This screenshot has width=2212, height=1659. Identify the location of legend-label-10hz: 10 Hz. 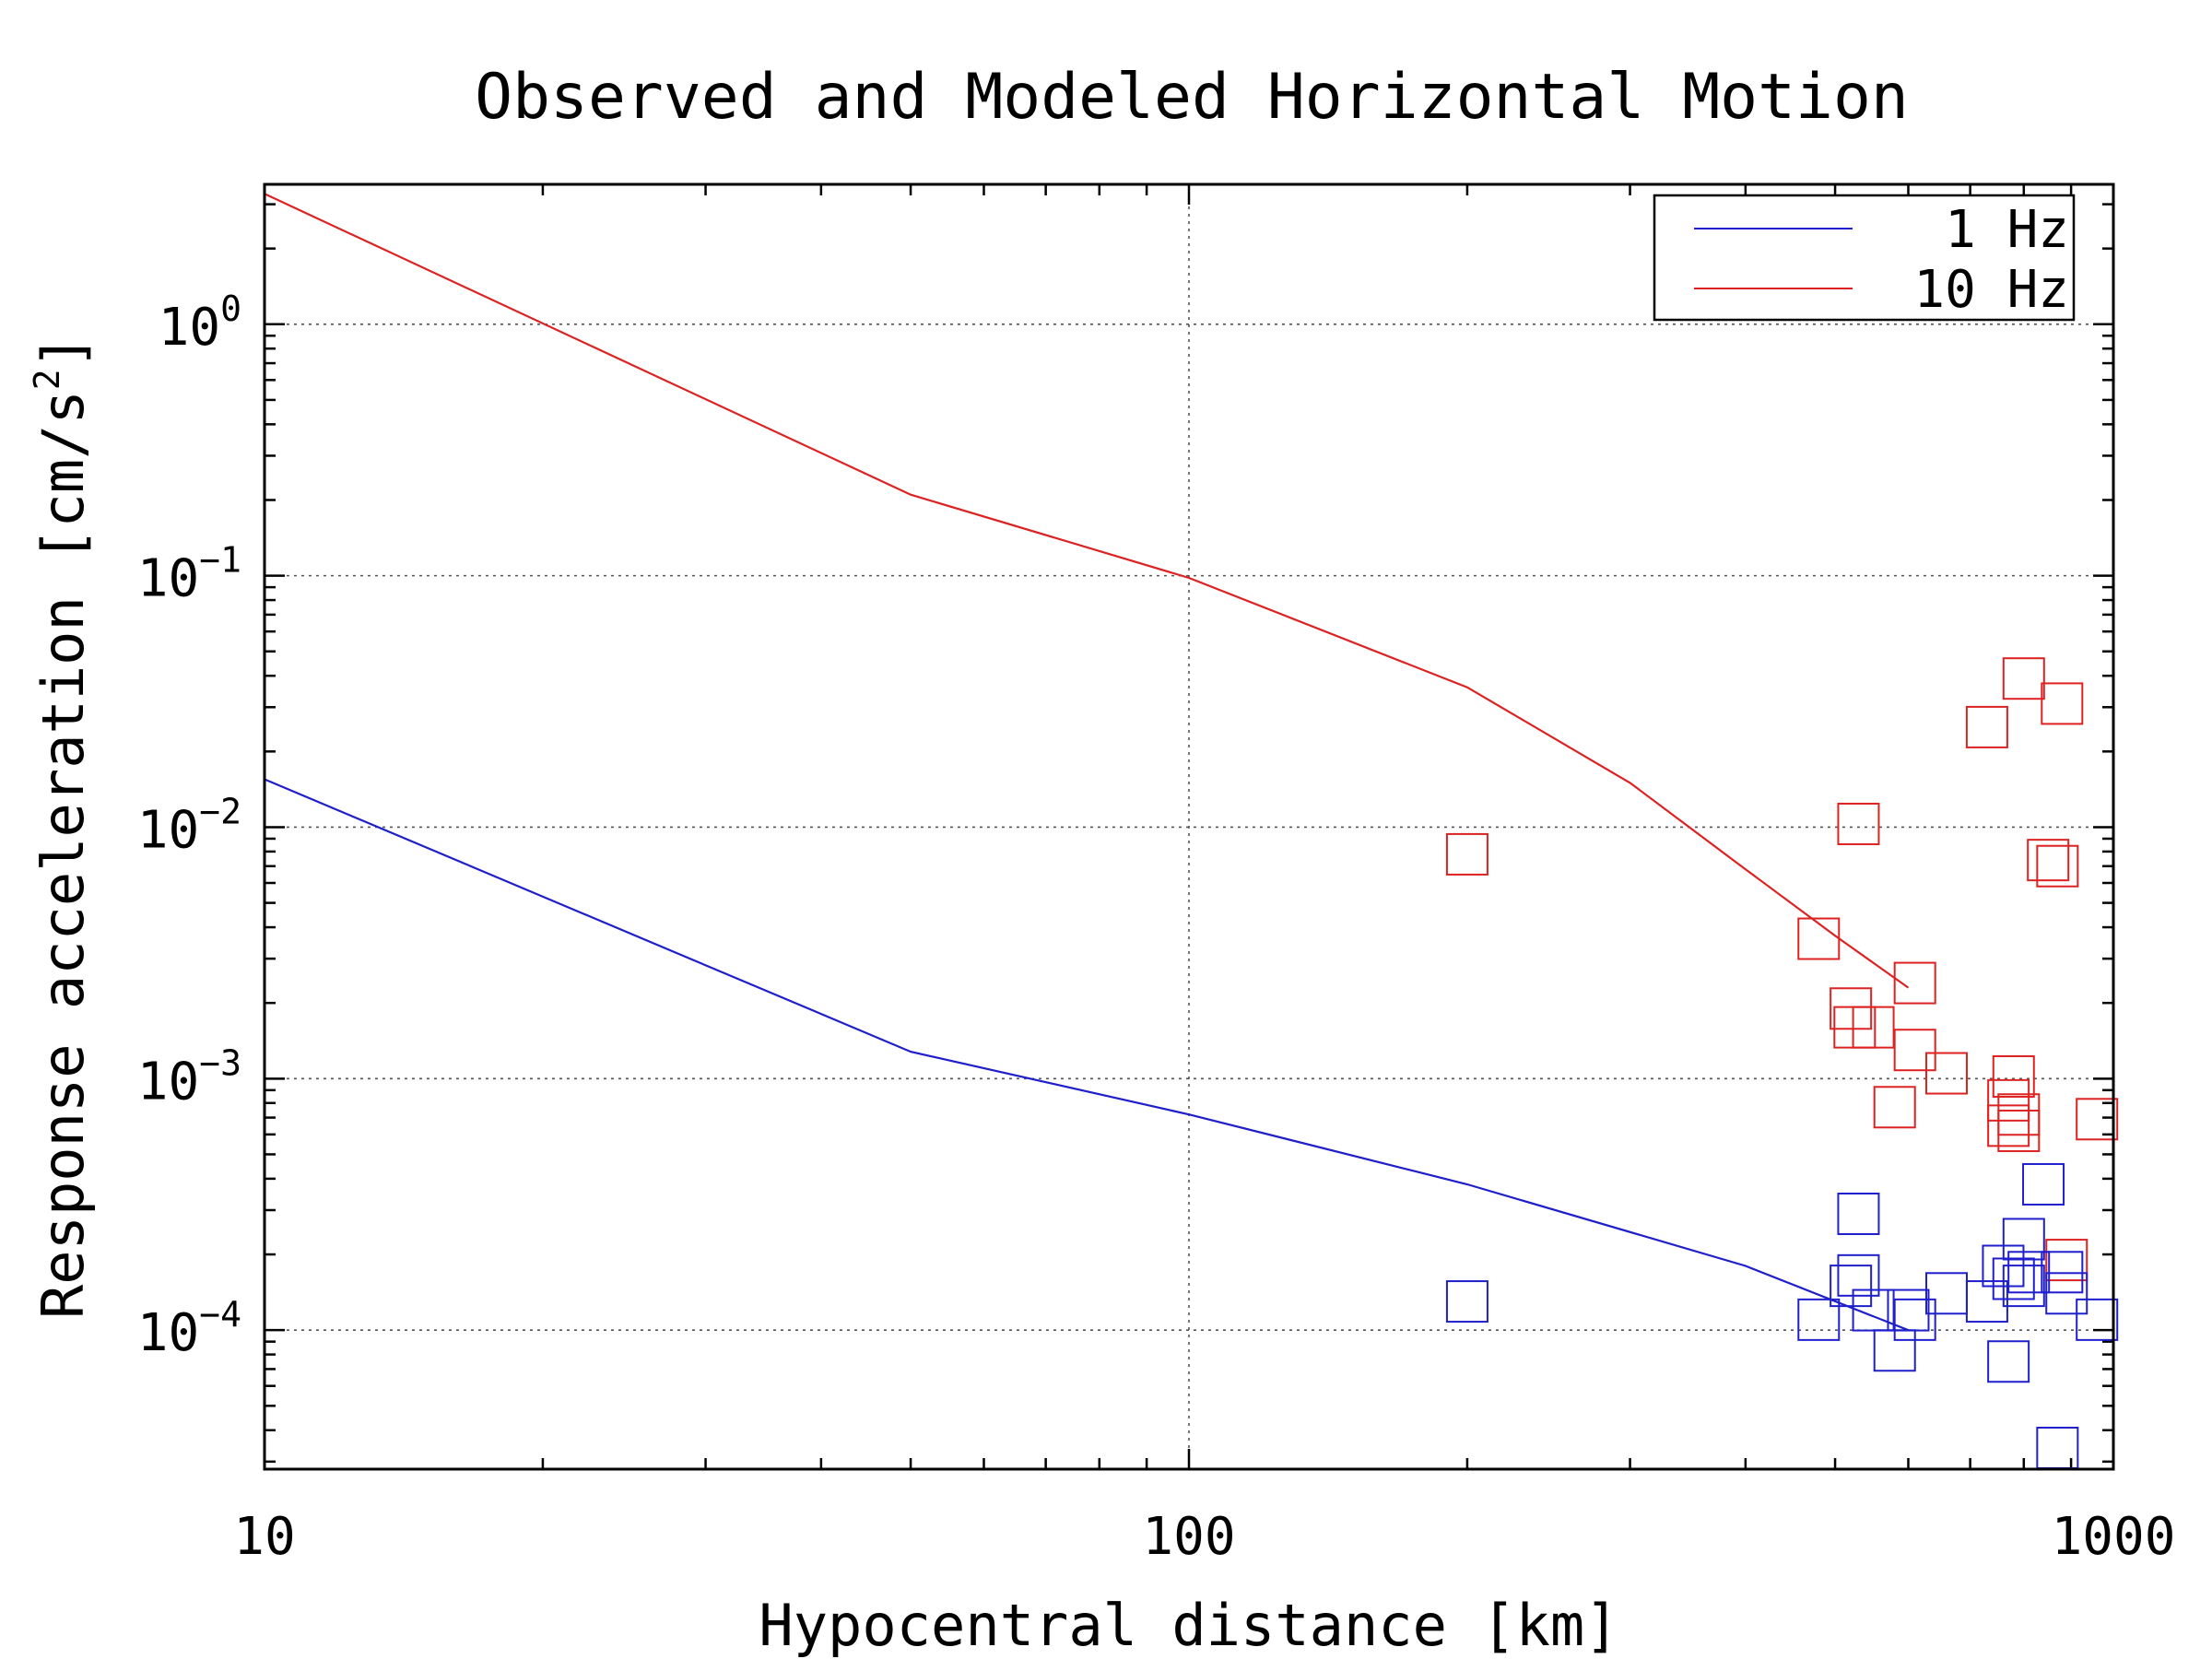
(1991, 290).